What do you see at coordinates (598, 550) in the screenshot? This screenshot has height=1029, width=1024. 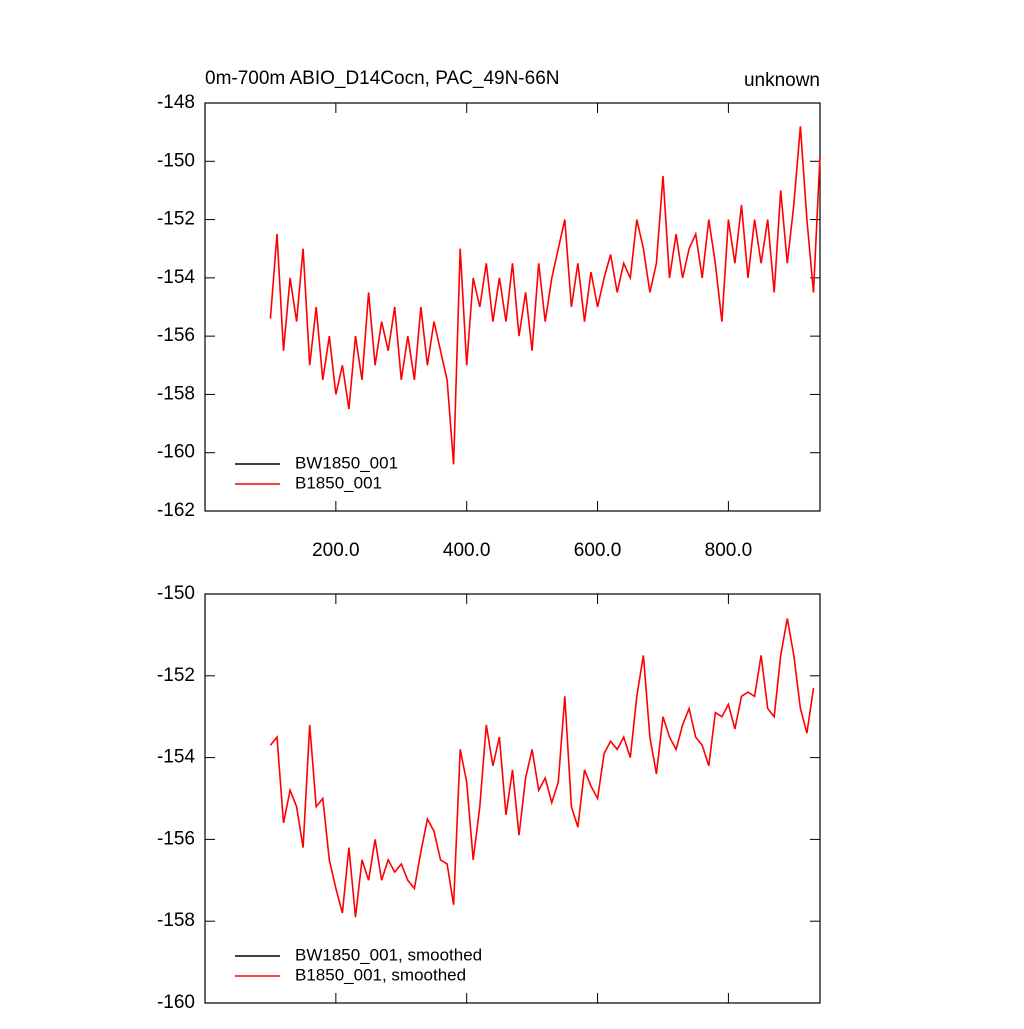 I see `x-tick-label: 600.0` at bounding box center [598, 550].